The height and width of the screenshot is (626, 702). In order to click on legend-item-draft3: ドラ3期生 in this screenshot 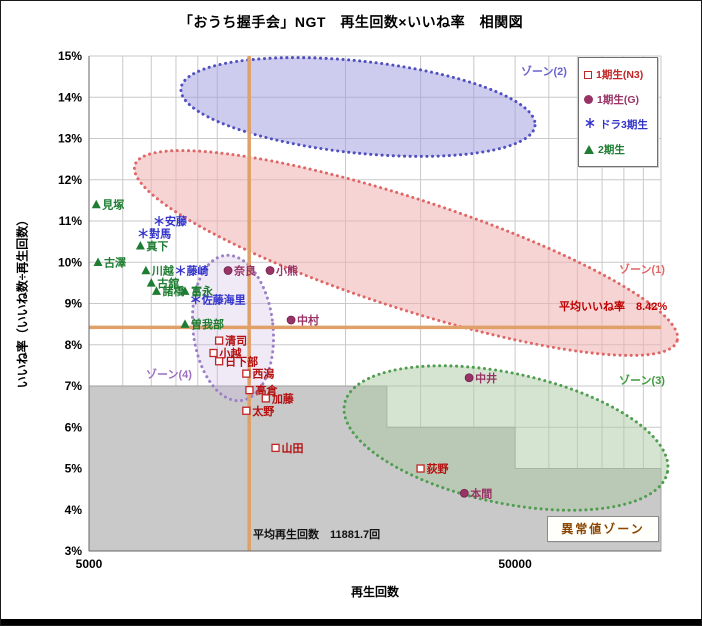, I will do `click(618, 124)`.